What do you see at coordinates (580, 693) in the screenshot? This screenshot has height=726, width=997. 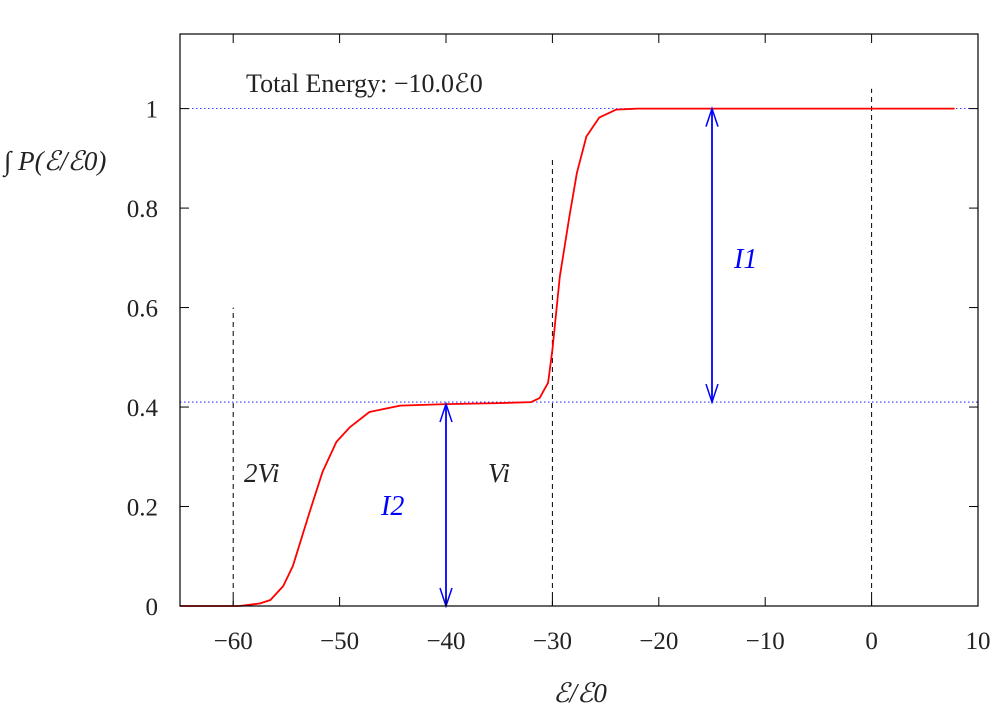 I see `x-axis-label: ℰ/ℰ0` at bounding box center [580, 693].